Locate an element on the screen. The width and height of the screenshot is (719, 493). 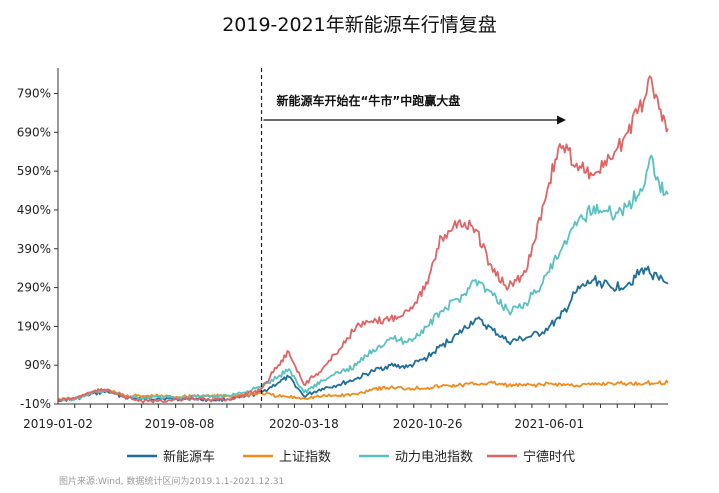
y-tick-label: 290% is located at coordinates (34, 288).